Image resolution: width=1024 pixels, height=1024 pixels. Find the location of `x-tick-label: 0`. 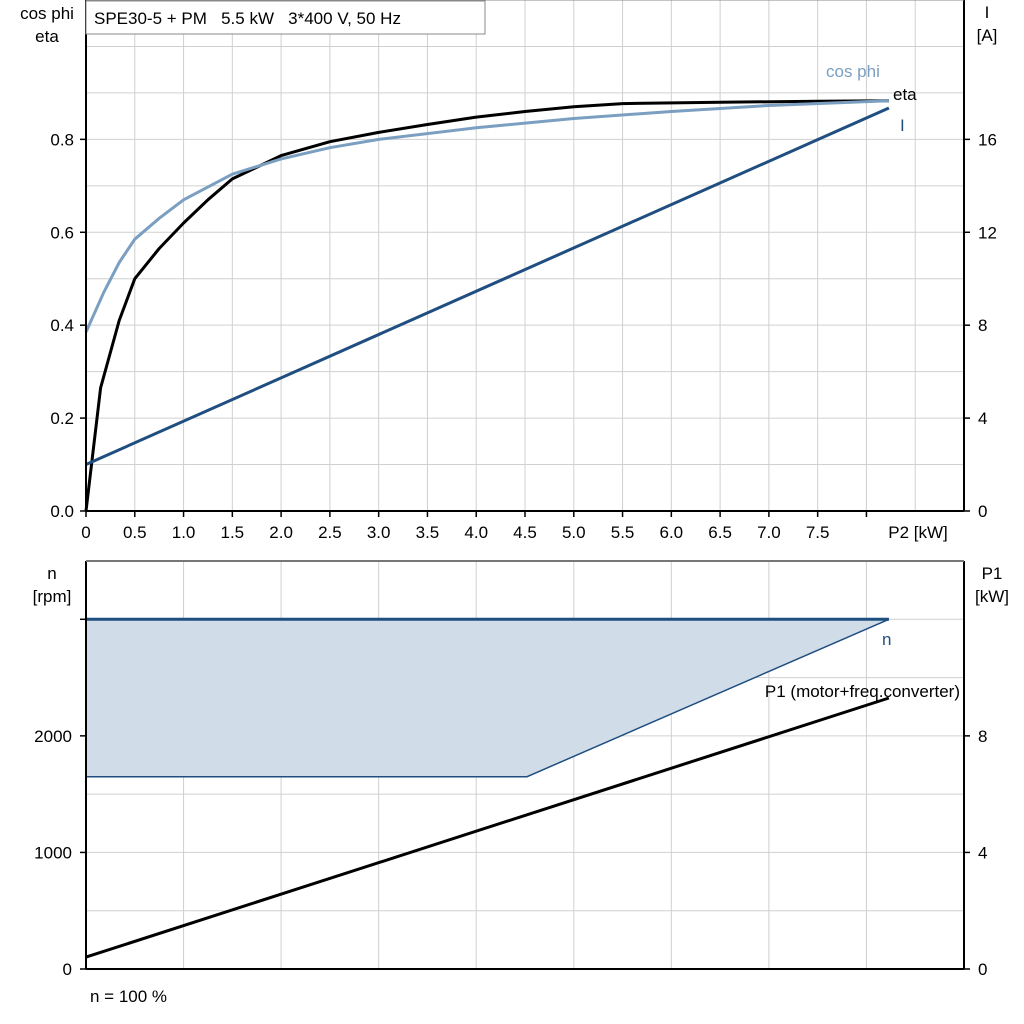

x-tick-label: 0 is located at coordinates (85, 532).